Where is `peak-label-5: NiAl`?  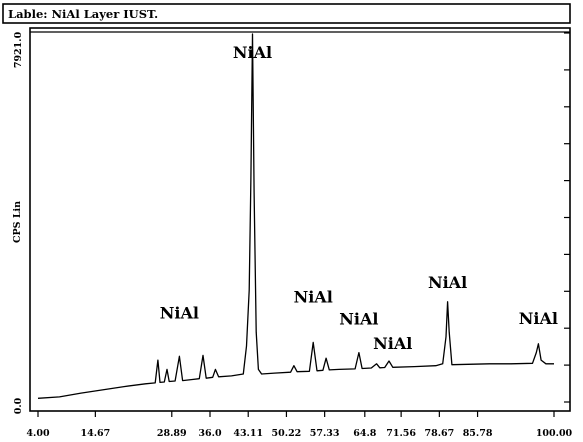
peak-label-5: NiAl is located at coordinates (447, 282).